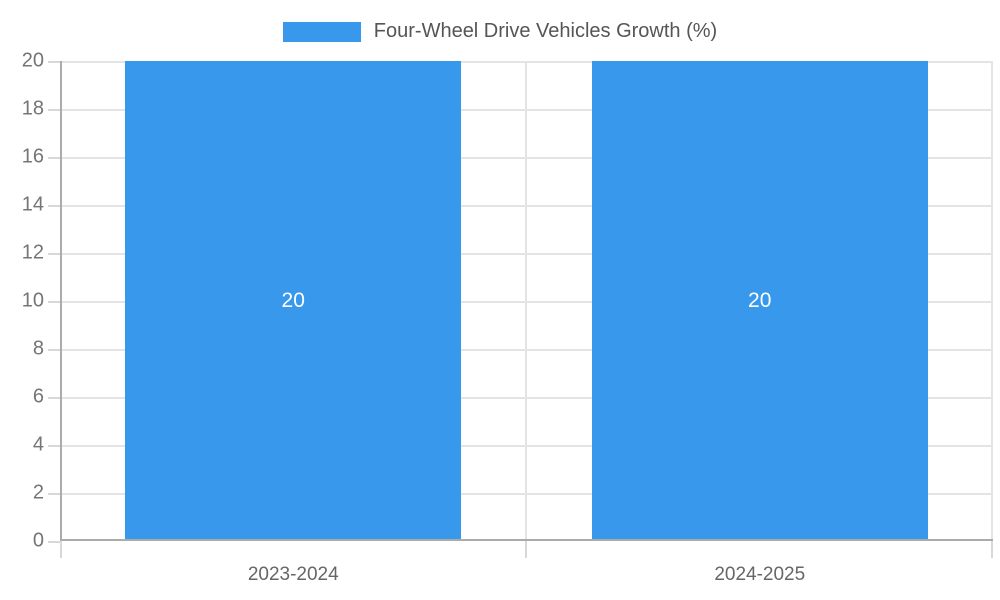 The height and width of the screenshot is (600, 1000). What do you see at coordinates (32, 60) in the screenshot?
I see `y-tick-label: 20` at bounding box center [32, 60].